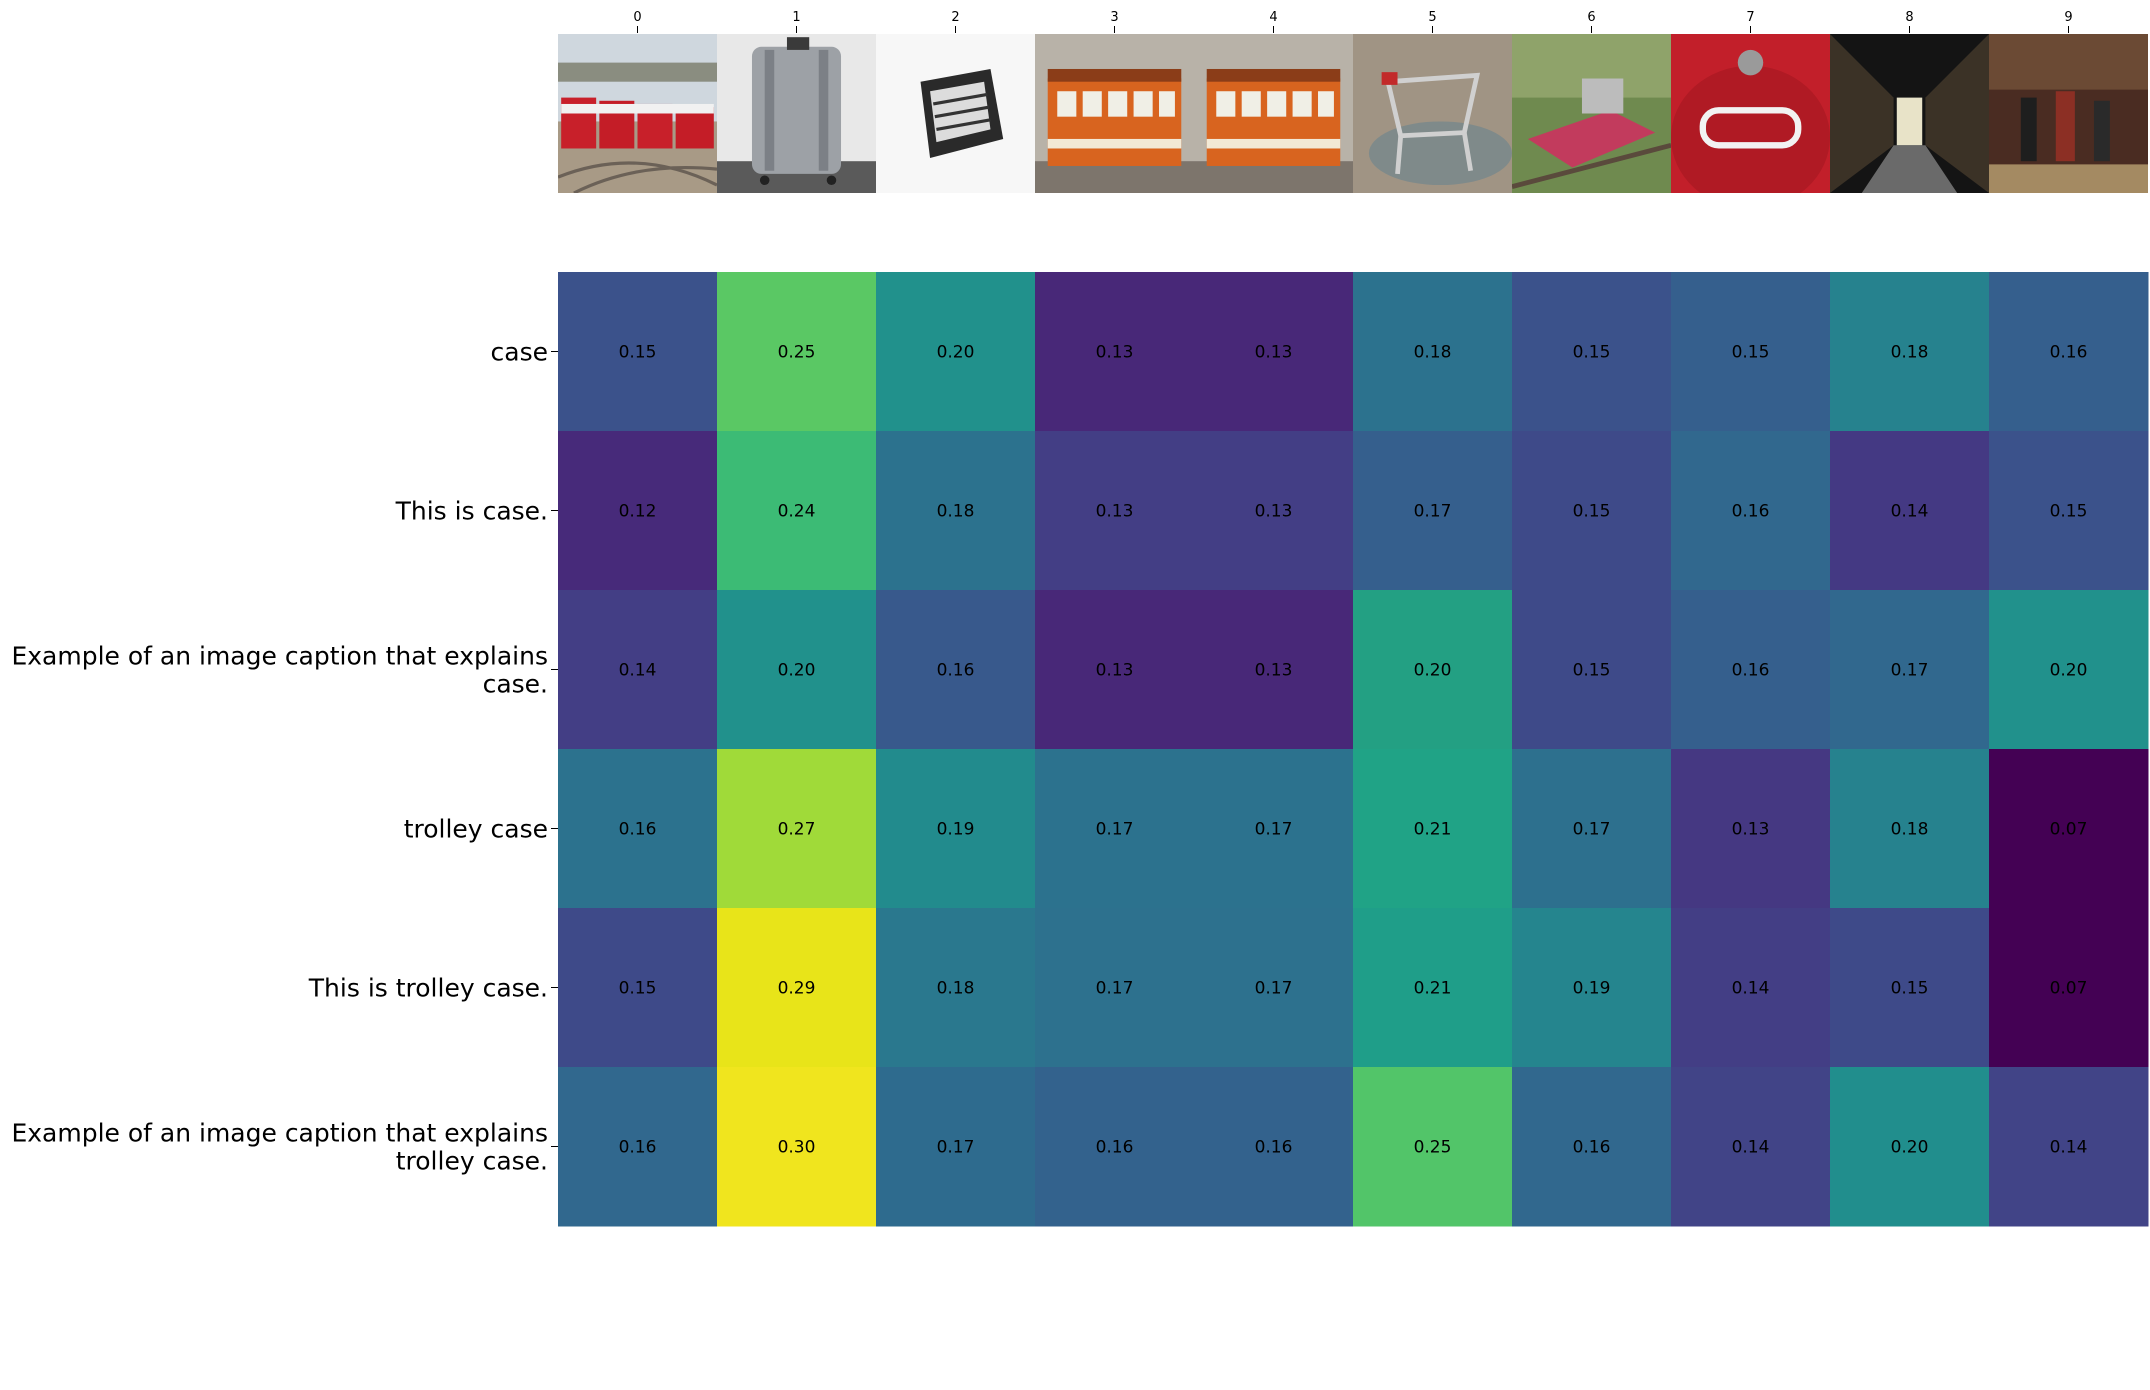 The height and width of the screenshot is (1390, 2150). What do you see at coordinates (2068, 17) in the screenshot?
I see `column-tick-label: 9` at bounding box center [2068, 17].